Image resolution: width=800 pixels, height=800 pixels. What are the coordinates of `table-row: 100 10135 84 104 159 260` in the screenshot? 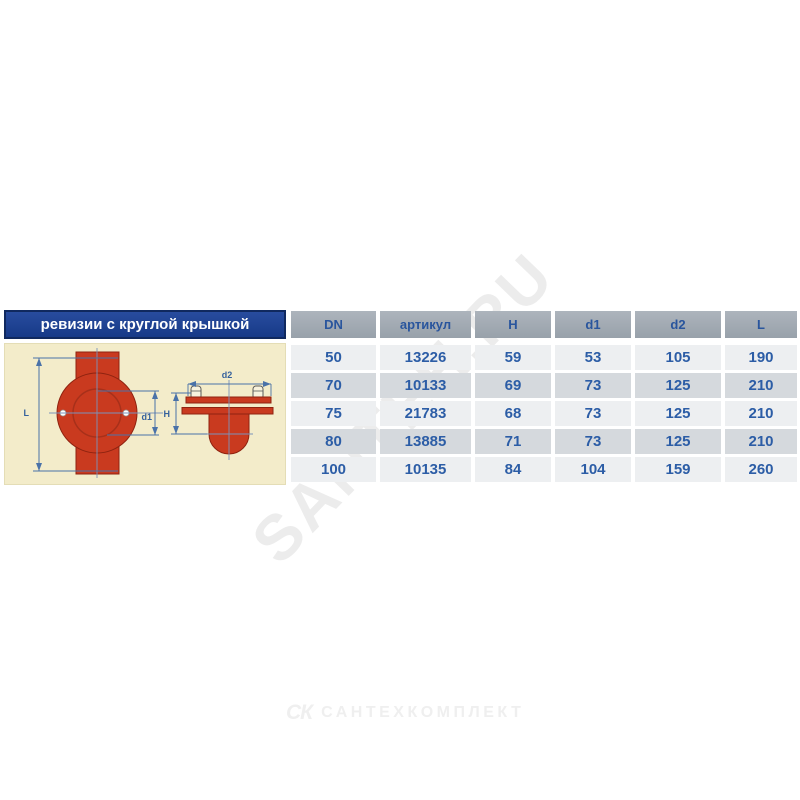 It's located at (544, 469).